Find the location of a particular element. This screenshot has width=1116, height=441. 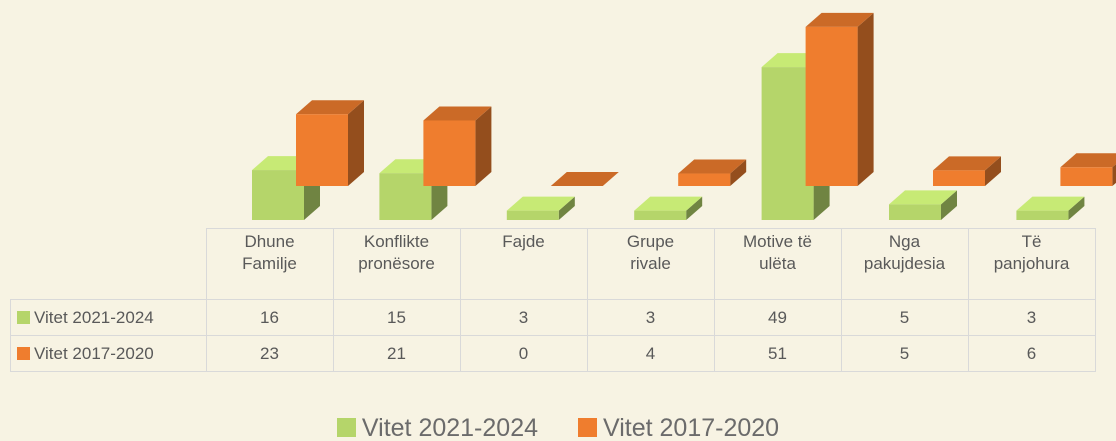

row-label: Vitet 2017-2020 is located at coordinates (108, 353).